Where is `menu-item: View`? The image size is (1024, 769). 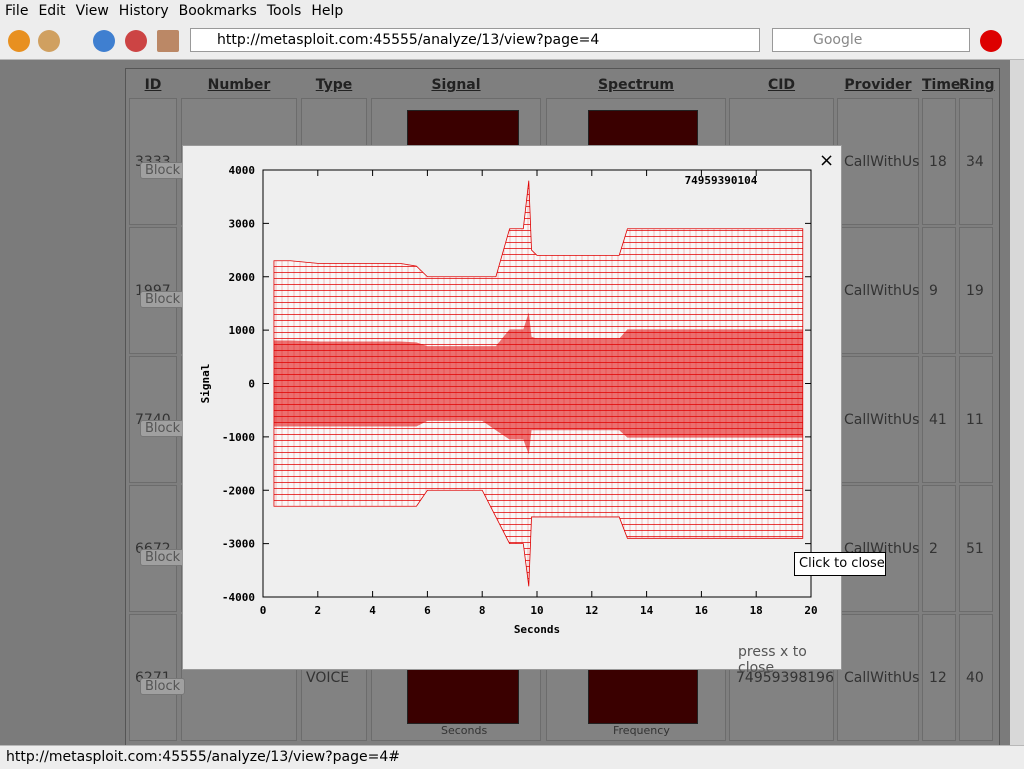 menu-item: View is located at coordinates (92, 11).